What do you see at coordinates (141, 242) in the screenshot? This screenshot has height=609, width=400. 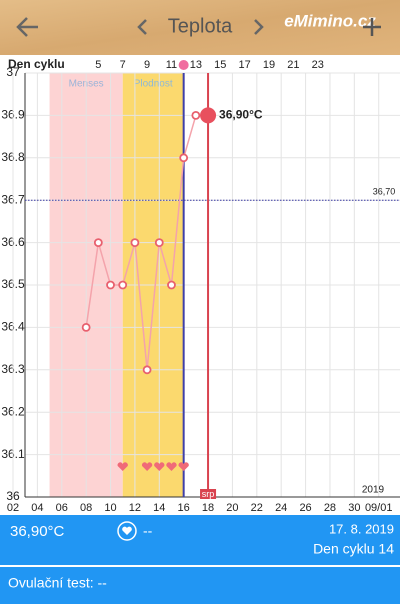 I see `temperature-line` at bounding box center [141, 242].